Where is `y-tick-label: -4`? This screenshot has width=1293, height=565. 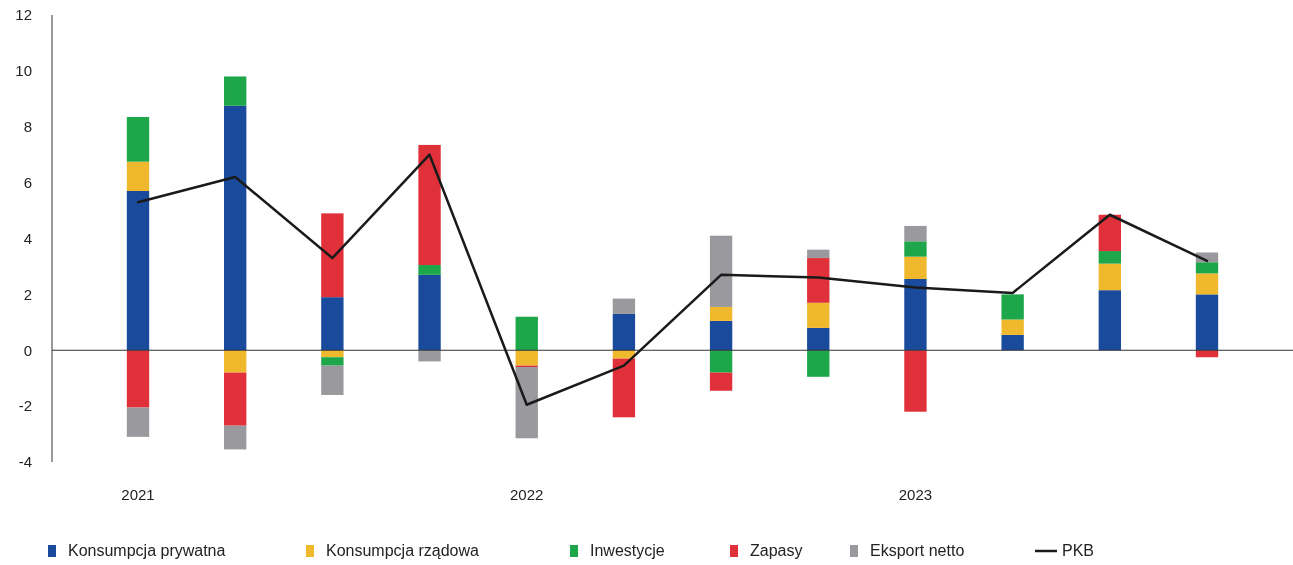 y-tick-label: -4 is located at coordinates (25, 462).